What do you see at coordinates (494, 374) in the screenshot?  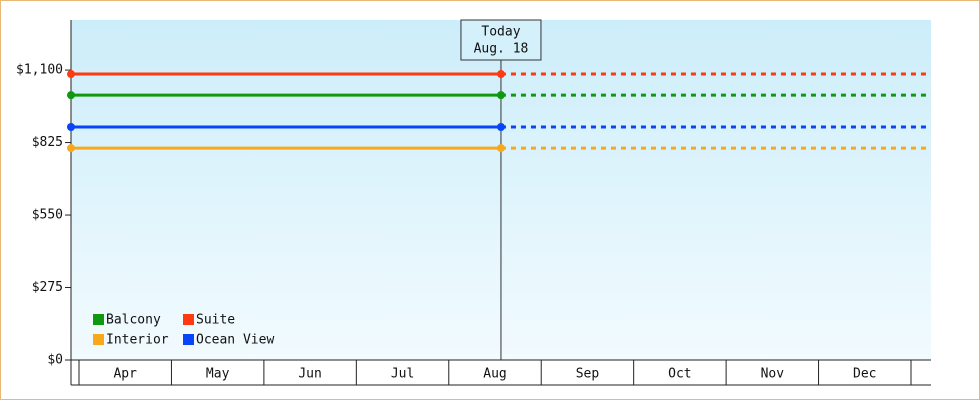 I see `x-tick-label: Aug` at bounding box center [494, 374].